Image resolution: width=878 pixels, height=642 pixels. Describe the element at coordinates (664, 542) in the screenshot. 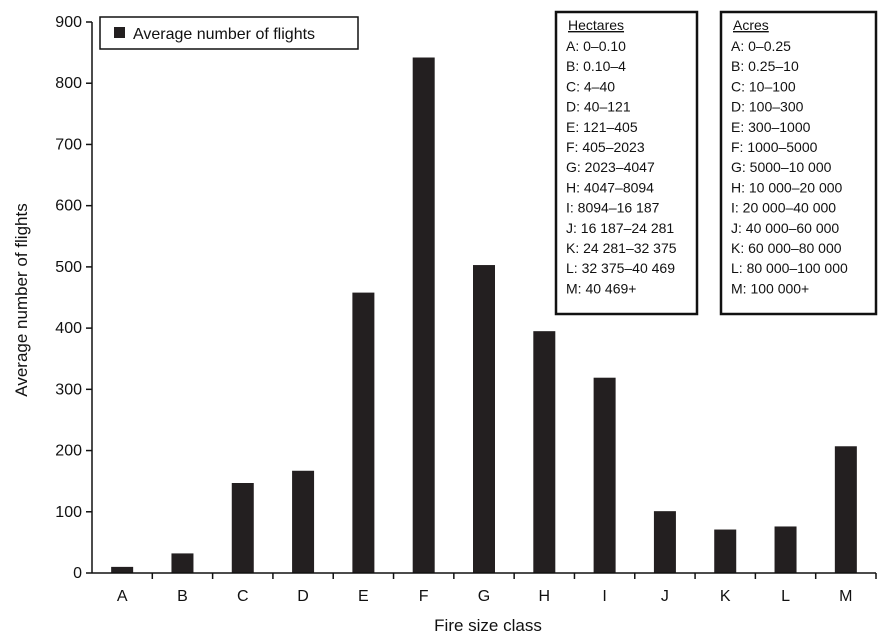

I see `bar-J` at that location.